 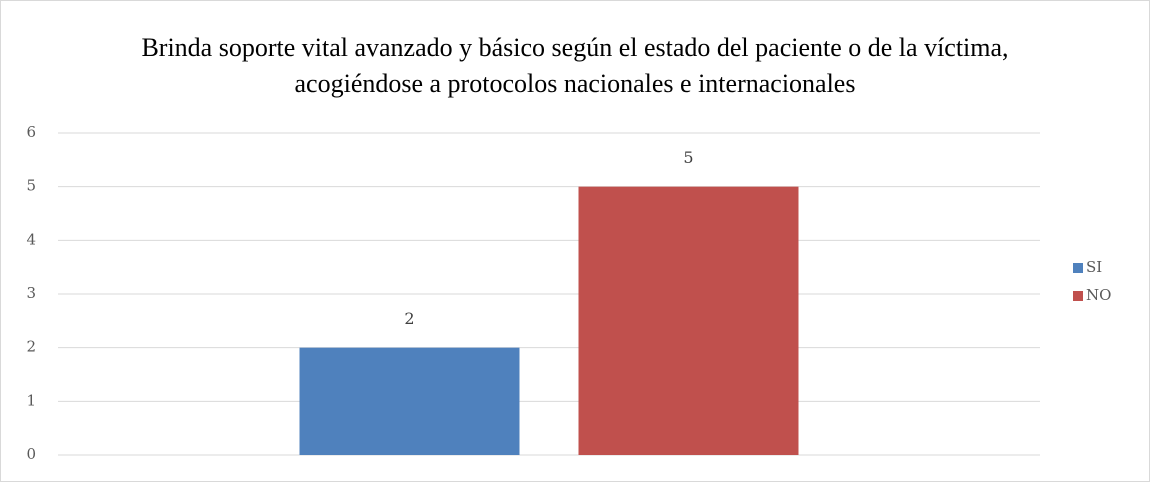 I want to click on y-tick-label: 6, so click(x=31, y=132).